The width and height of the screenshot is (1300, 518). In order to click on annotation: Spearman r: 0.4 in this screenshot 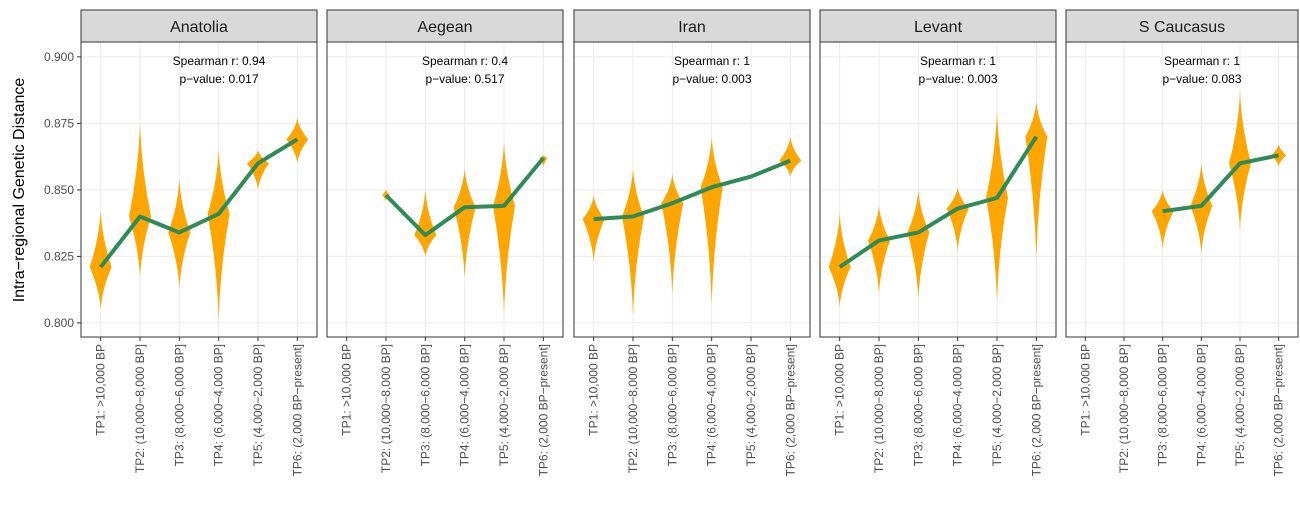, I will do `click(465, 61)`.